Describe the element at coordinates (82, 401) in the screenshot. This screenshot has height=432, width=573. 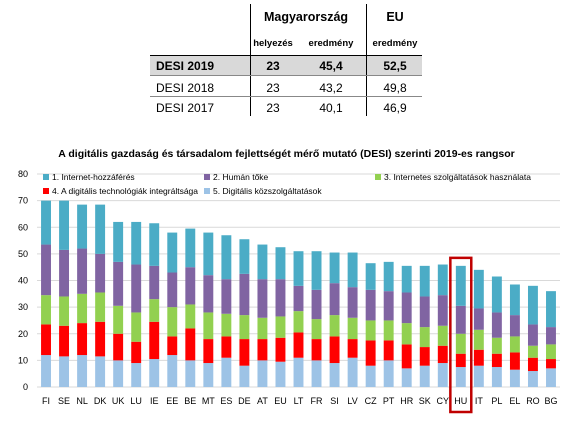
I see `x-tick-label: NL` at that location.